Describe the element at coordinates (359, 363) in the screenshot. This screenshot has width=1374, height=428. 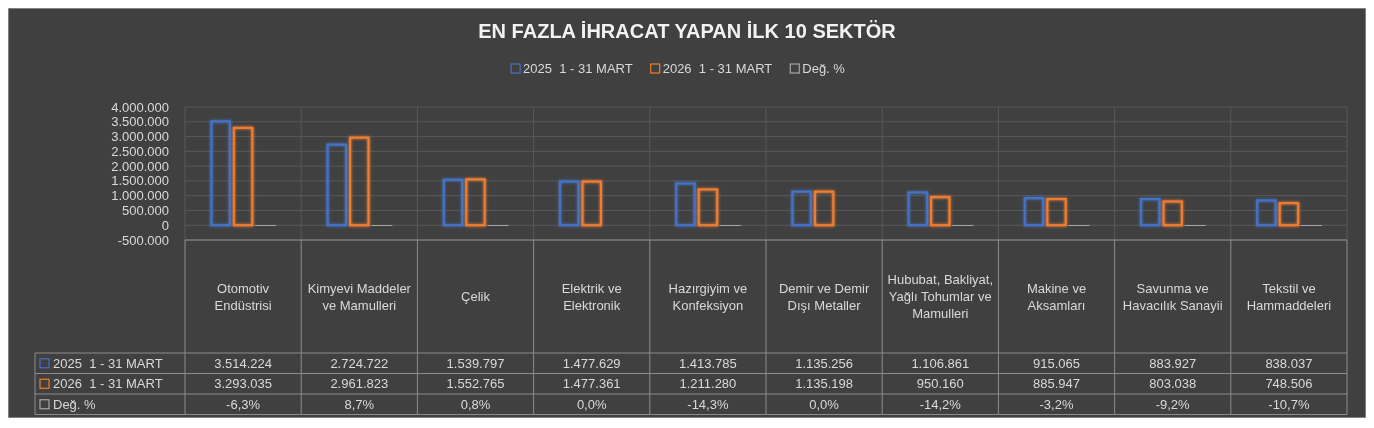
I see `data-label: 2.724.722` at that location.